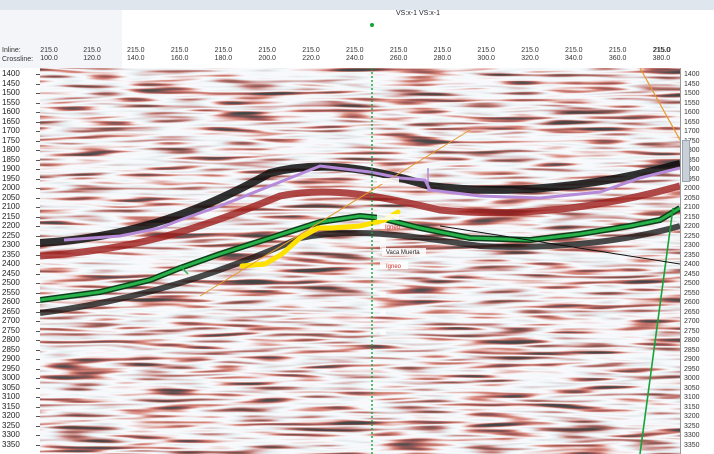  I want to click on orange-well-path, so click(335, 213).